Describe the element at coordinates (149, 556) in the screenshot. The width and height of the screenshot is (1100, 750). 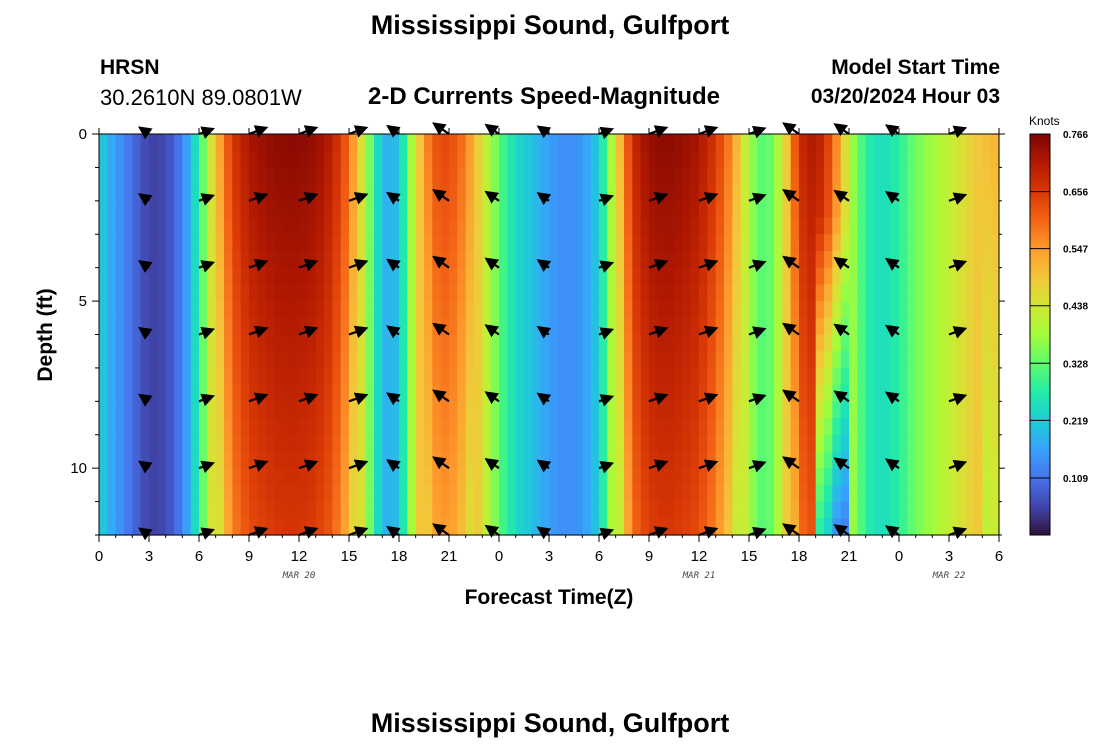
I see `x-tick-label: 3` at that location.